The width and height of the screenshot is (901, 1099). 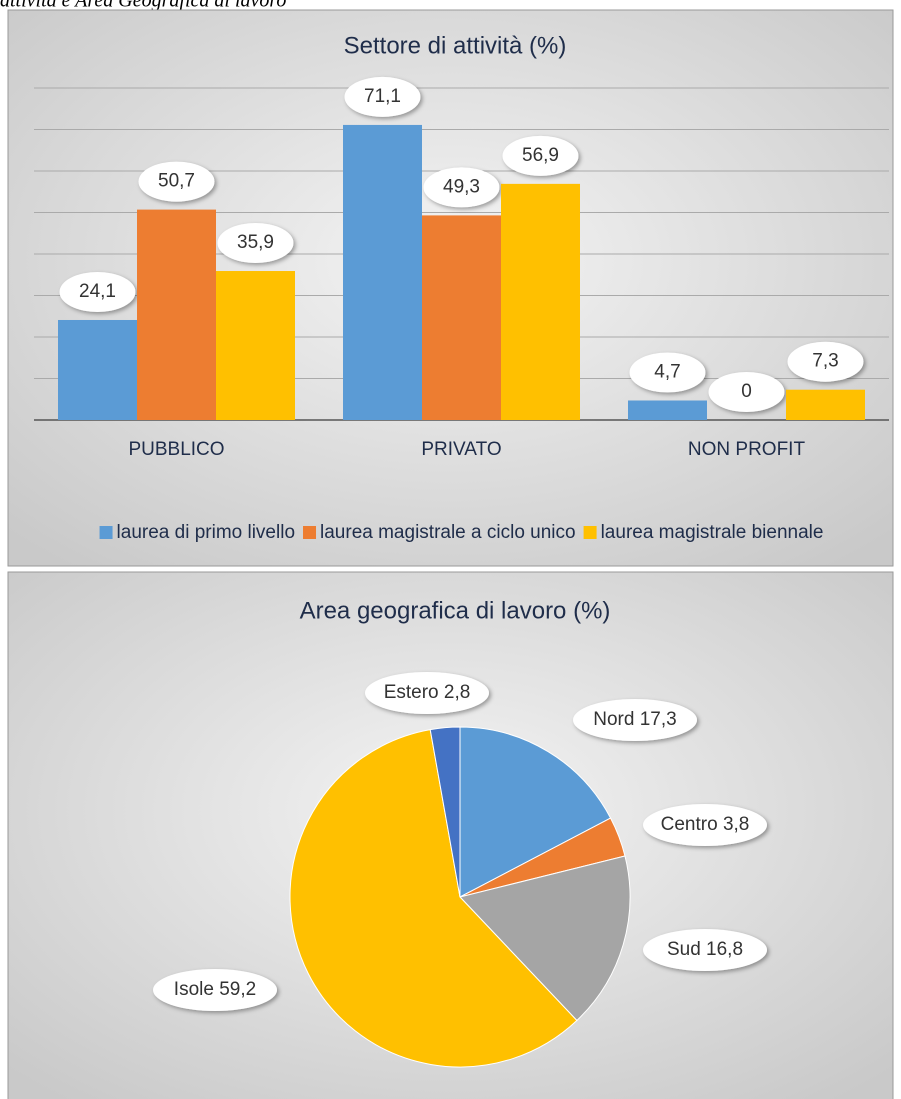 What do you see at coordinates (736, 824) in the screenshot?
I see `slice-value: 3,8` at bounding box center [736, 824].